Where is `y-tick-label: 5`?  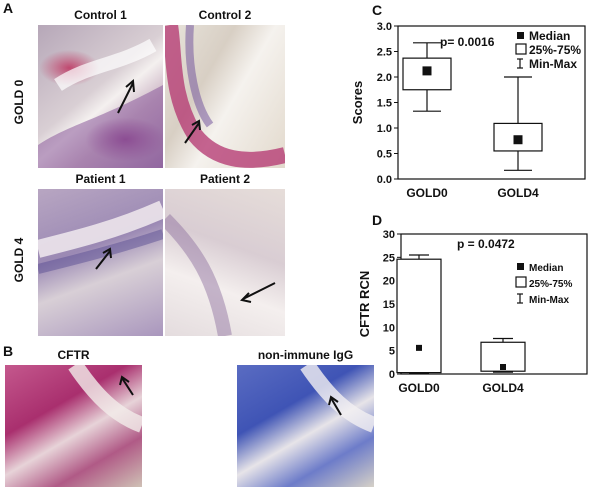 y-tick-label: 5 is located at coordinates (392, 352).